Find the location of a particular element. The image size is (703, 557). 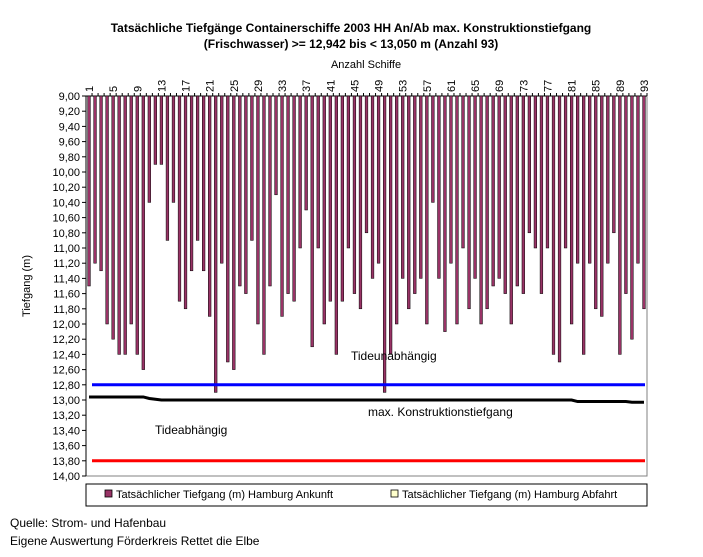

y-tick-label: 10,00 is located at coordinates (66, 173).